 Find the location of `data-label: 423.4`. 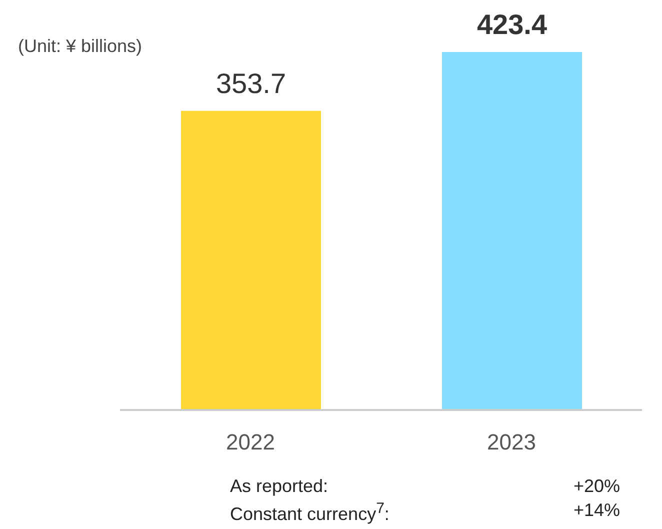

data-label: 423.4 is located at coordinates (512, 24).